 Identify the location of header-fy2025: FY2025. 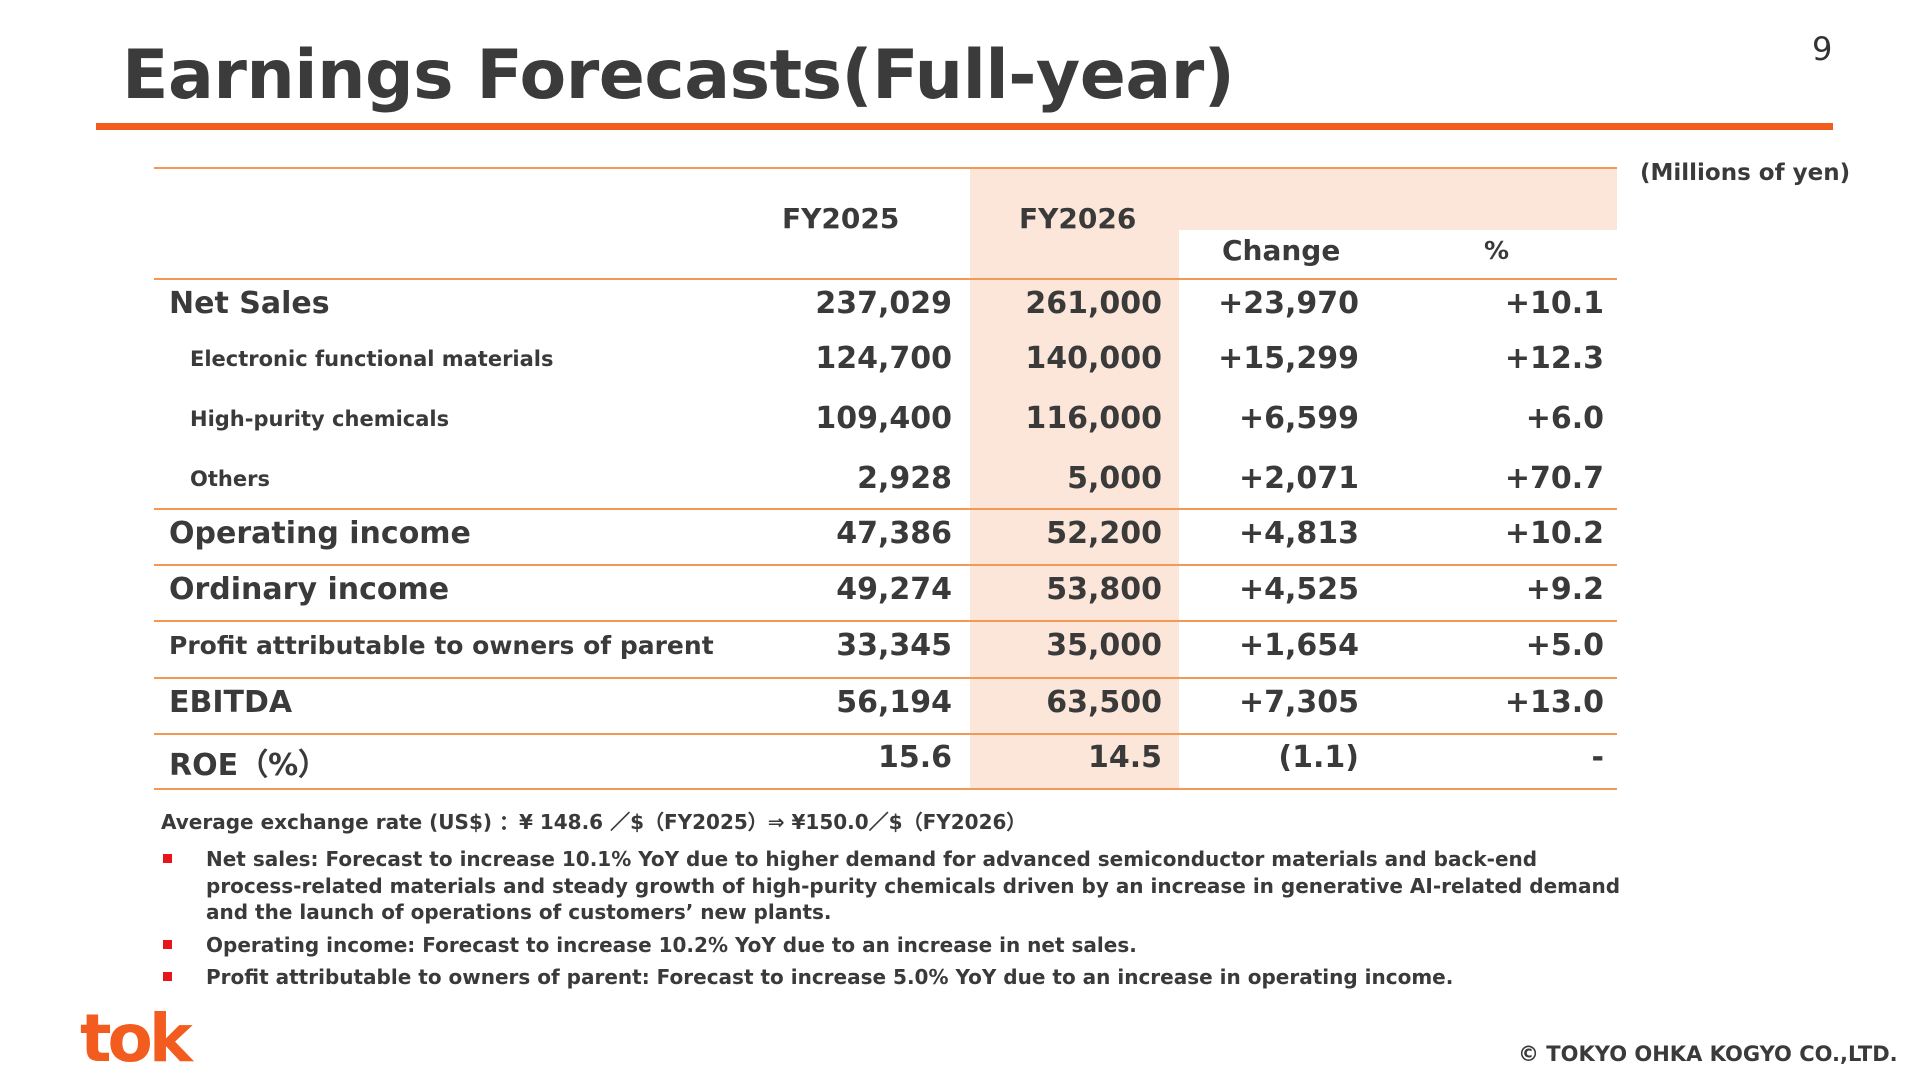
(841, 218).